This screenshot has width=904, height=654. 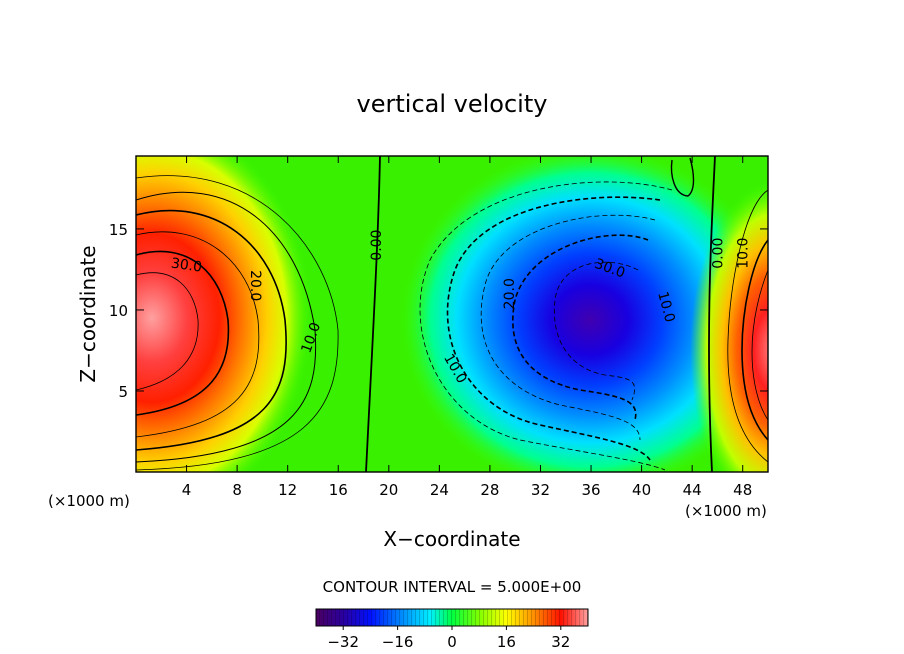 I want to click on x-unit-left: (×1000 m), so click(x=89, y=501).